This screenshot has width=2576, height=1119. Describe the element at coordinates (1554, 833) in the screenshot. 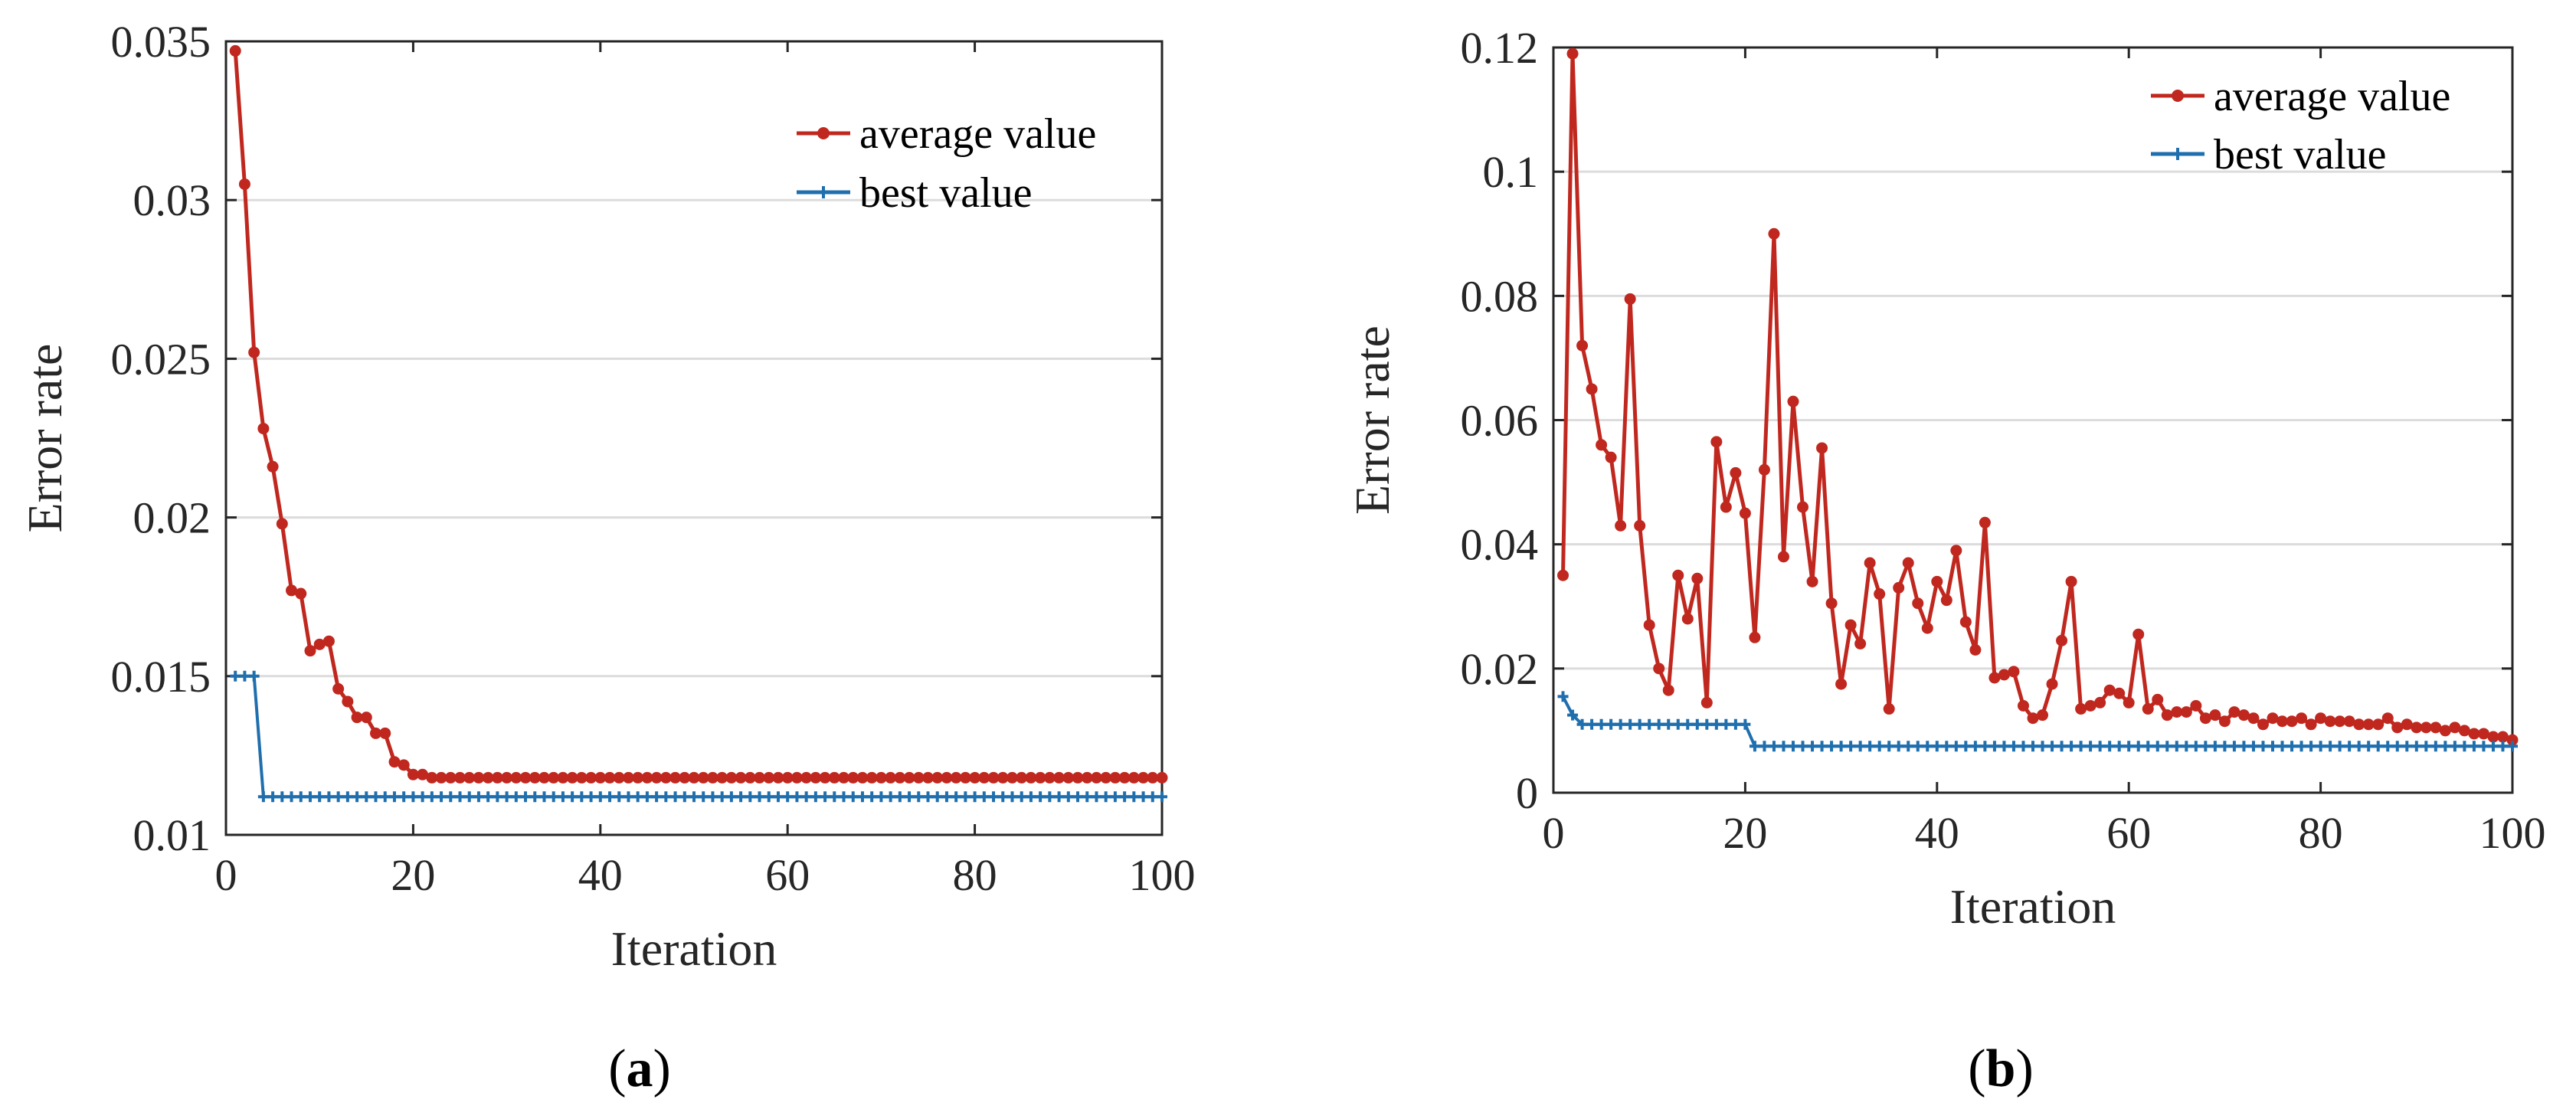

I see `x-tick-label: 0` at that location.